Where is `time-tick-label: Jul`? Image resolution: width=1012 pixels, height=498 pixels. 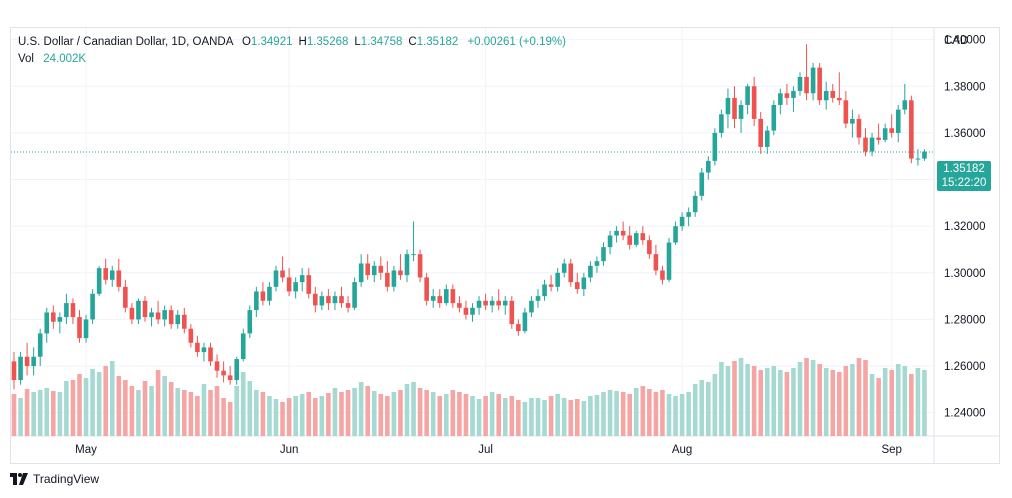
time-tick-label: Jul is located at coordinates (485, 450).